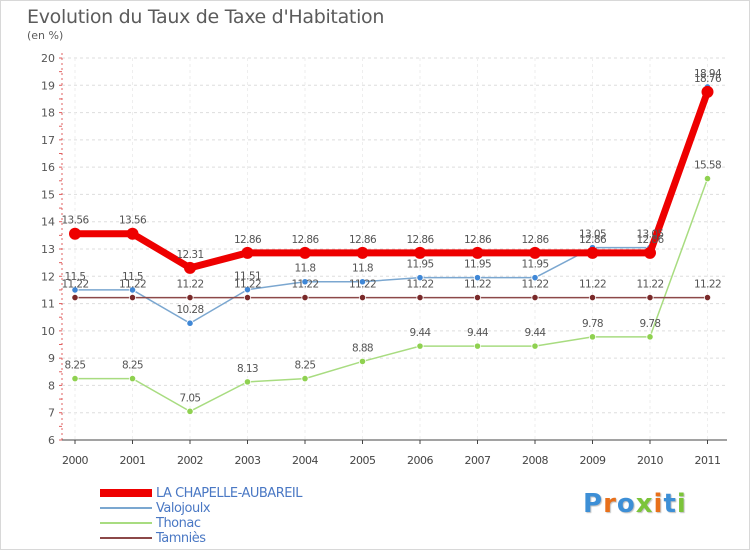 The image size is (750, 550). I want to click on legend-label: LA CHAPELLE-AUBAREIL, so click(229, 493).